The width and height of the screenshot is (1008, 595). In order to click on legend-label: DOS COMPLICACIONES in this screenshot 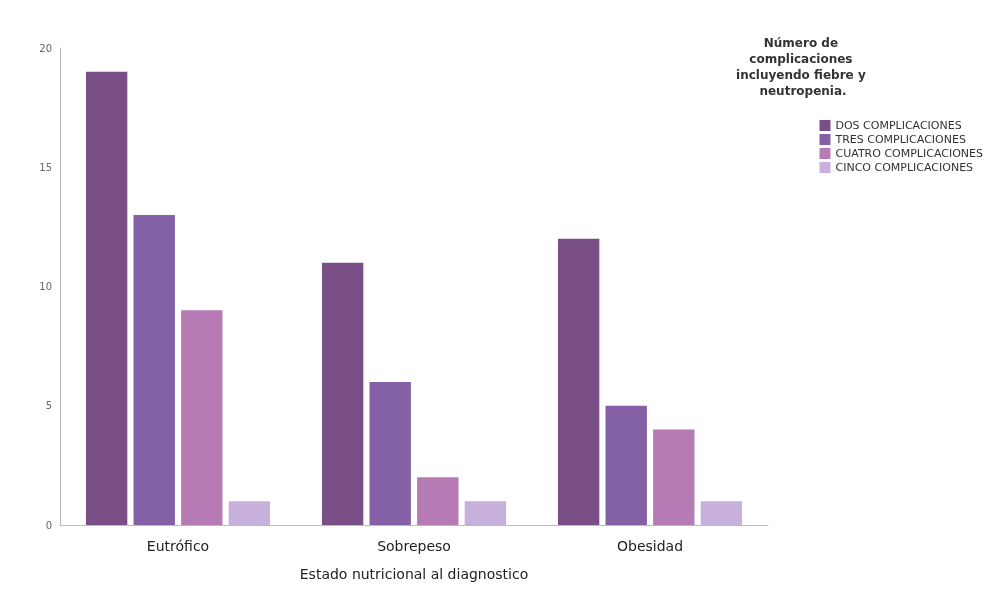, I will do `click(898, 125)`.